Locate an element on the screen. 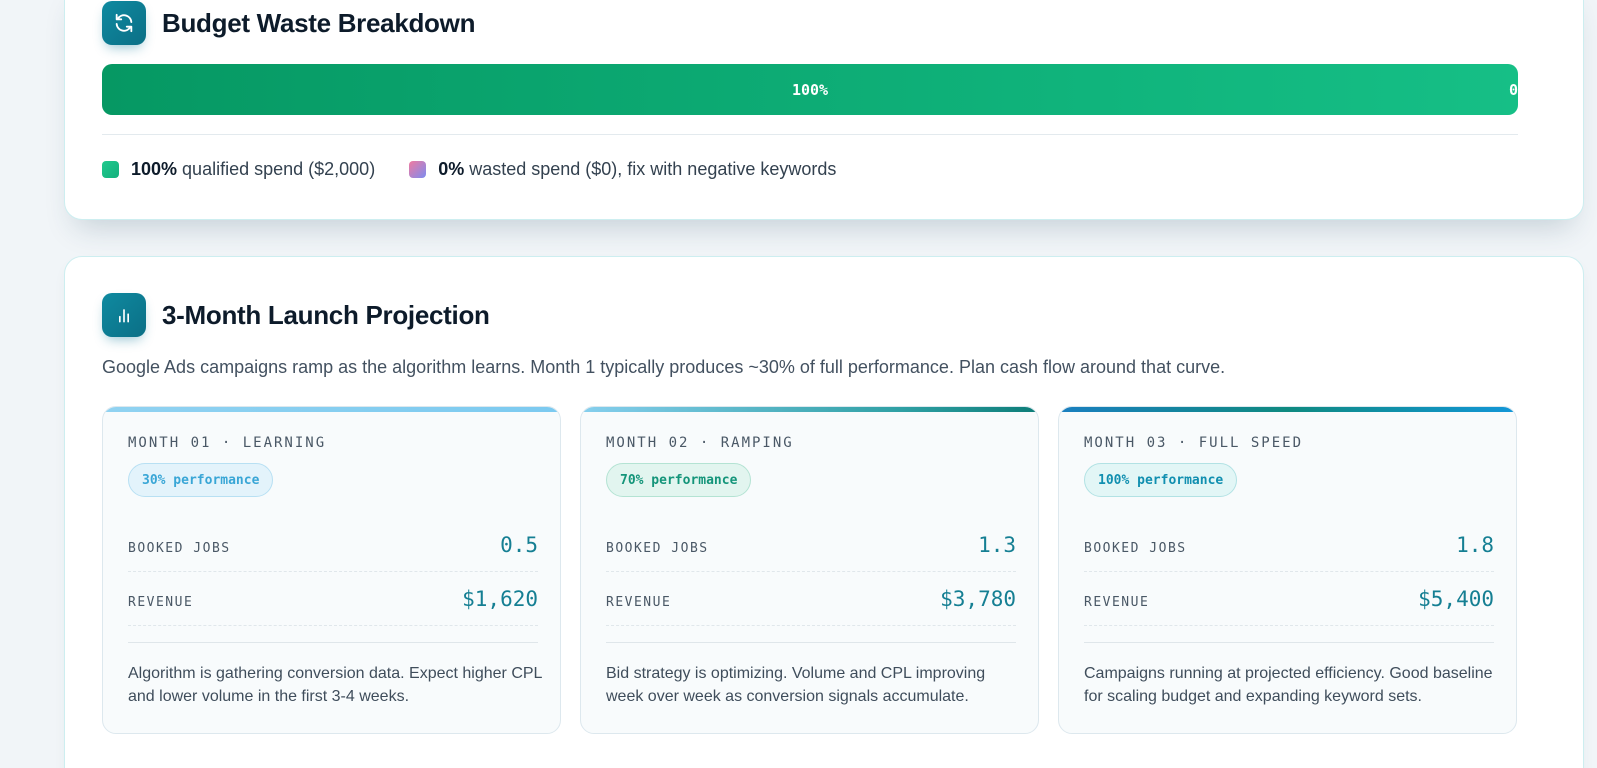  revenue-value: $3,780 is located at coordinates (978, 598).